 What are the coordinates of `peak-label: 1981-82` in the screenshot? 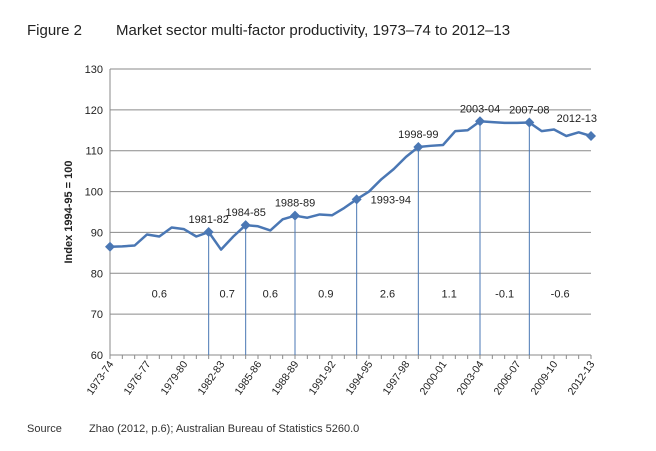 It's located at (208, 220).